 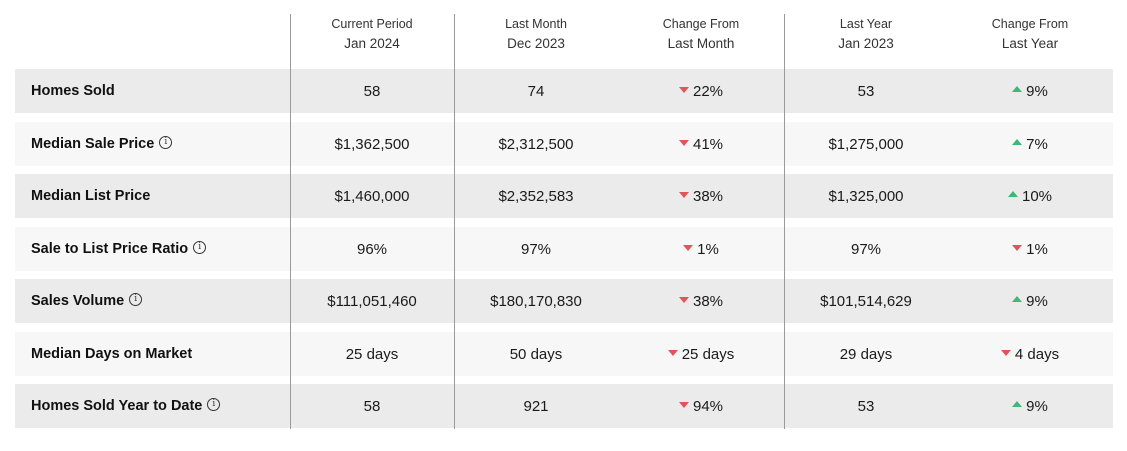 I want to click on last-month-value: 97%, so click(x=536, y=249).